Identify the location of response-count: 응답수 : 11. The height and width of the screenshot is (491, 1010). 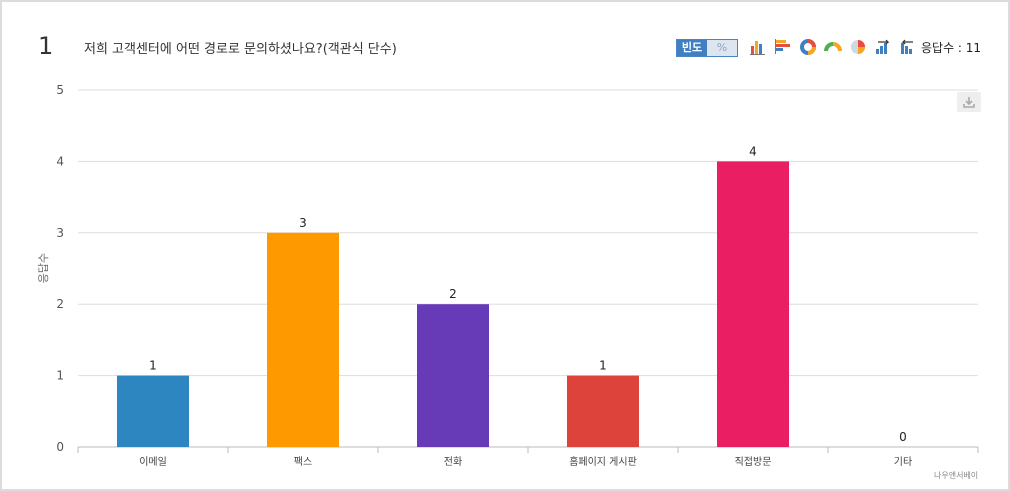
(951, 48).